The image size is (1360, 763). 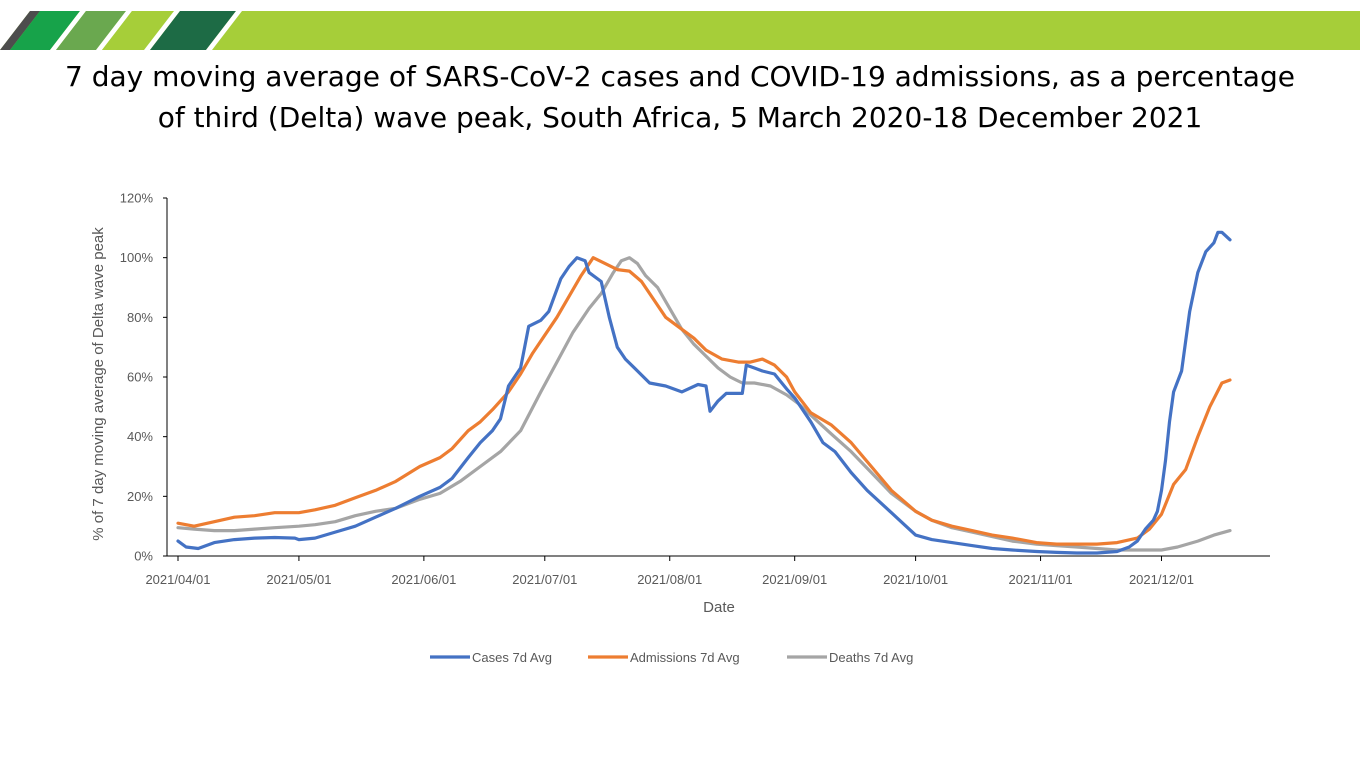 I want to click on y-tick-label: 100%, so click(x=137, y=257).